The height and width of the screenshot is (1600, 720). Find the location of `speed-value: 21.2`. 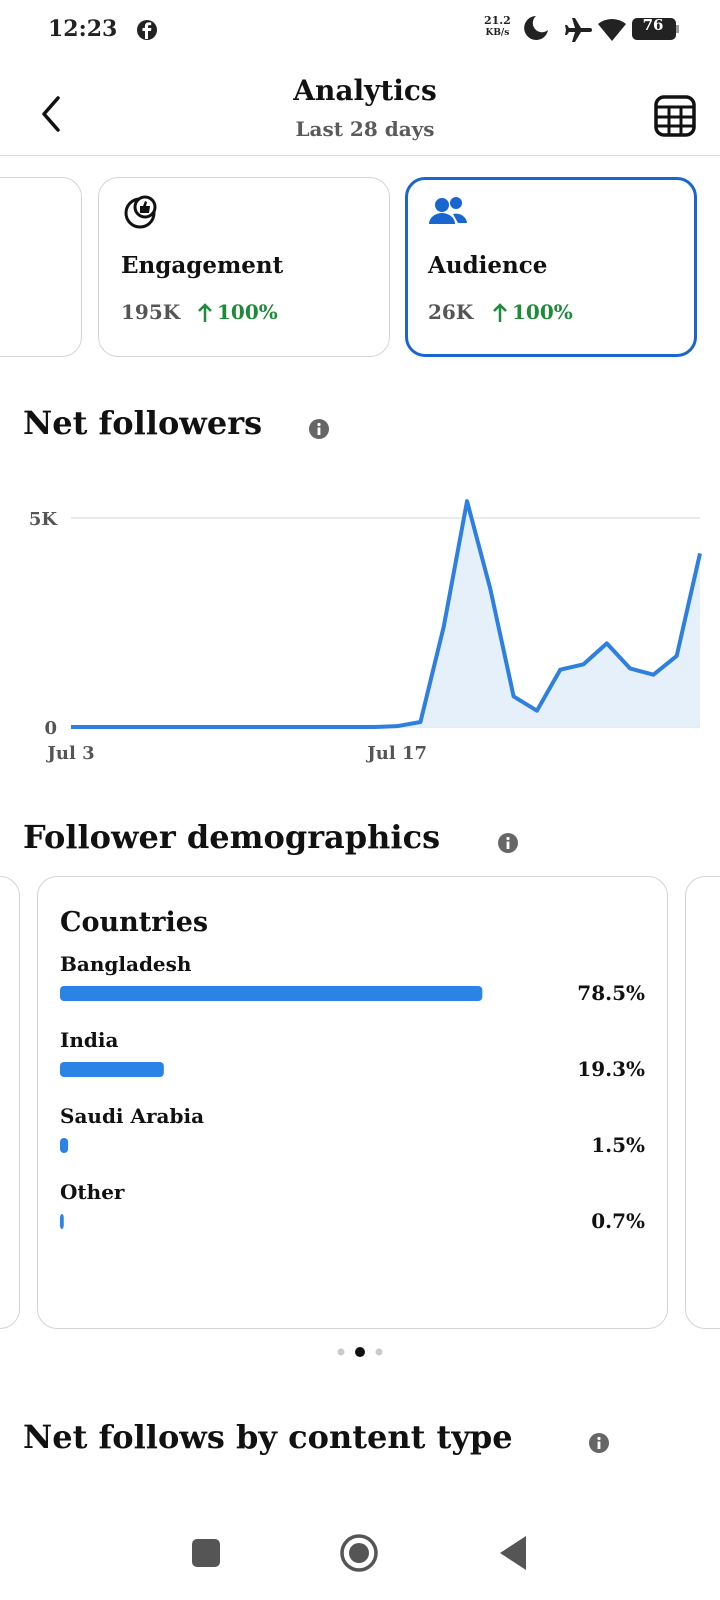

speed-value: 21.2 is located at coordinates (497, 20).